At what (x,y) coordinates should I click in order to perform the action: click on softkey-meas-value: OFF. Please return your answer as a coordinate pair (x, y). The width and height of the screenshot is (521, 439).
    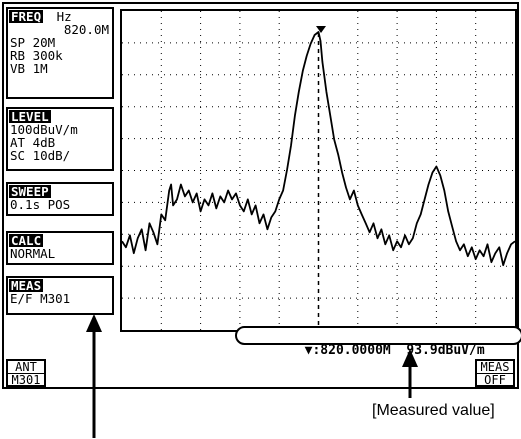
    Looking at the image, I should click on (495, 380).